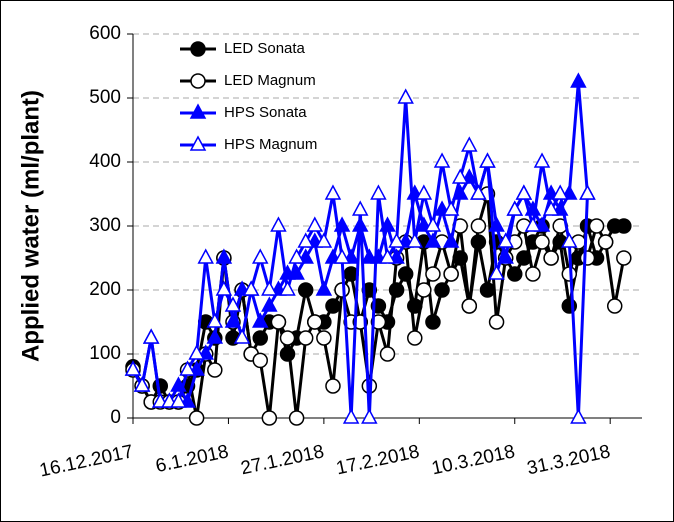 The width and height of the screenshot is (674, 522). Describe the element at coordinates (270, 144) in the screenshot. I see `legend-label: HPS Magnum` at that location.